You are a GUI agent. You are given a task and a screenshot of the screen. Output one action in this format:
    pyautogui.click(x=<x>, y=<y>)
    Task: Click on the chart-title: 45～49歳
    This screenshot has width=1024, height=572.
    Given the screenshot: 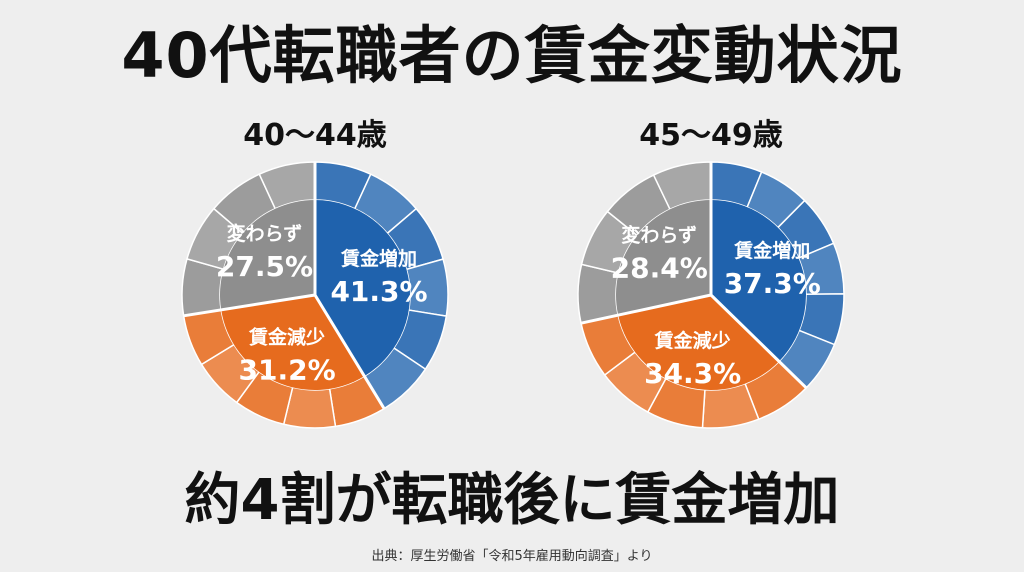 What is the action you would take?
    pyautogui.click(x=711, y=135)
    